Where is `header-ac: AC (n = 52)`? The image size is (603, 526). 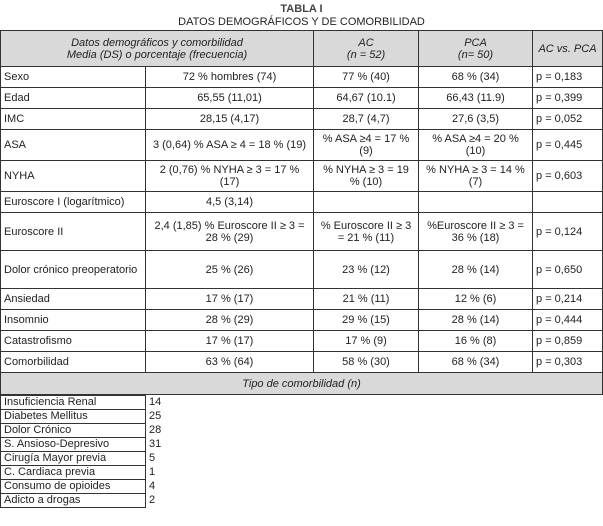 header-ac: AC (n = 52) is located at coordinates (366, 48).